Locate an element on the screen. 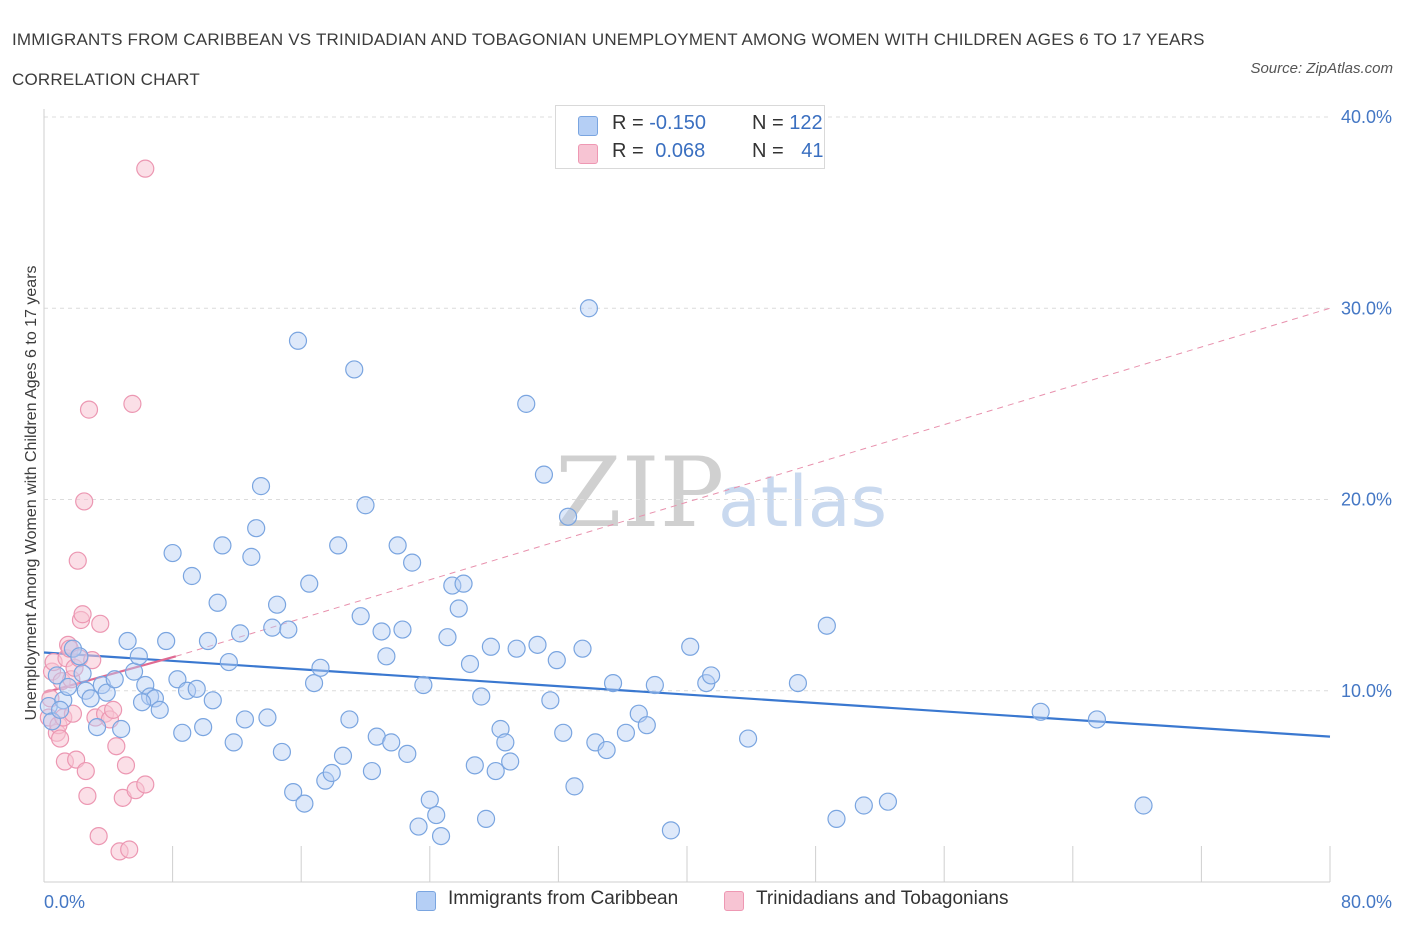 The width and height of the screenshot is (1406, 930). watermark: ZIP atlas is located at coordinates (721, 493).